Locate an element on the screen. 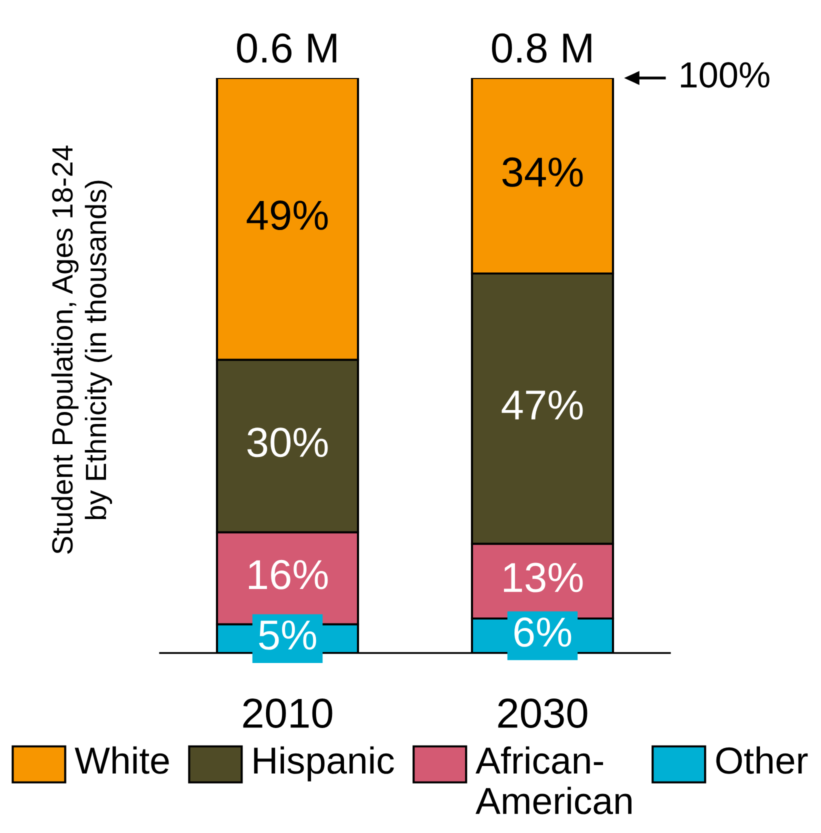 This screenshot has height=833, width=821. annotation: 0.6 M is located at coordinates (286, 48).